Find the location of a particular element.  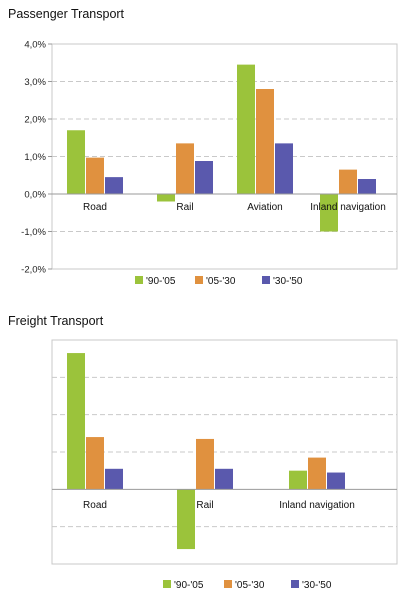

y-tick-label: 3,0% is located at coordinates (35, 82).